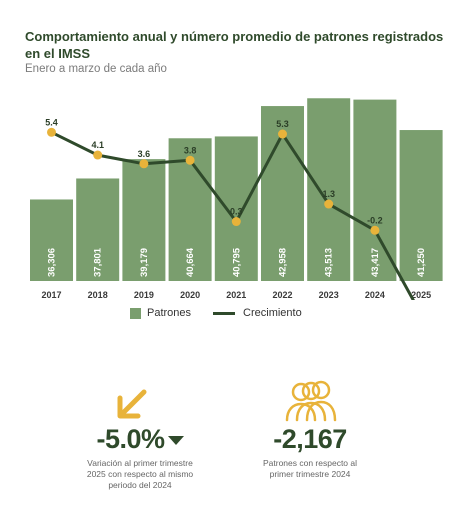  Describe the element at coordinates (272, 313) in the screenshot. I see `legend-label-crecimiento: Crecimiento` at that location.